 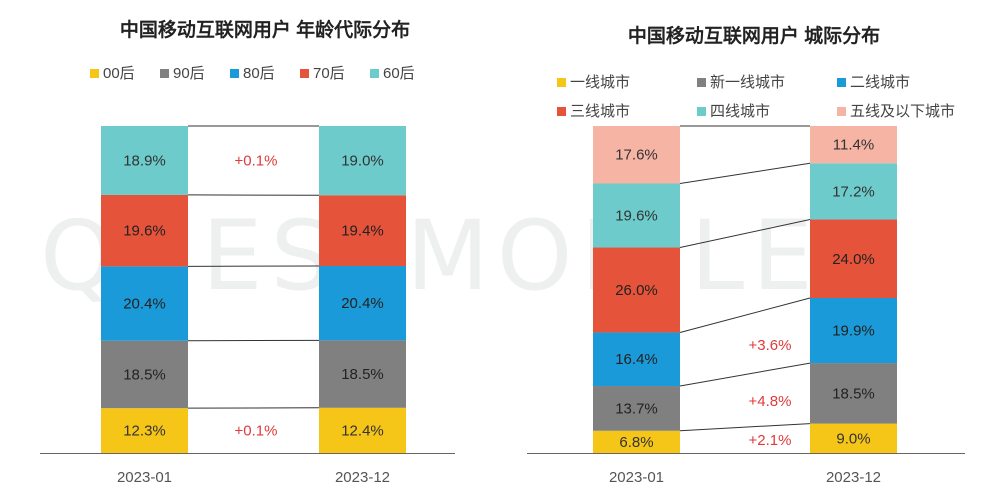 I want to click on legend-label: 一线城市, so click(x=600, y=82).